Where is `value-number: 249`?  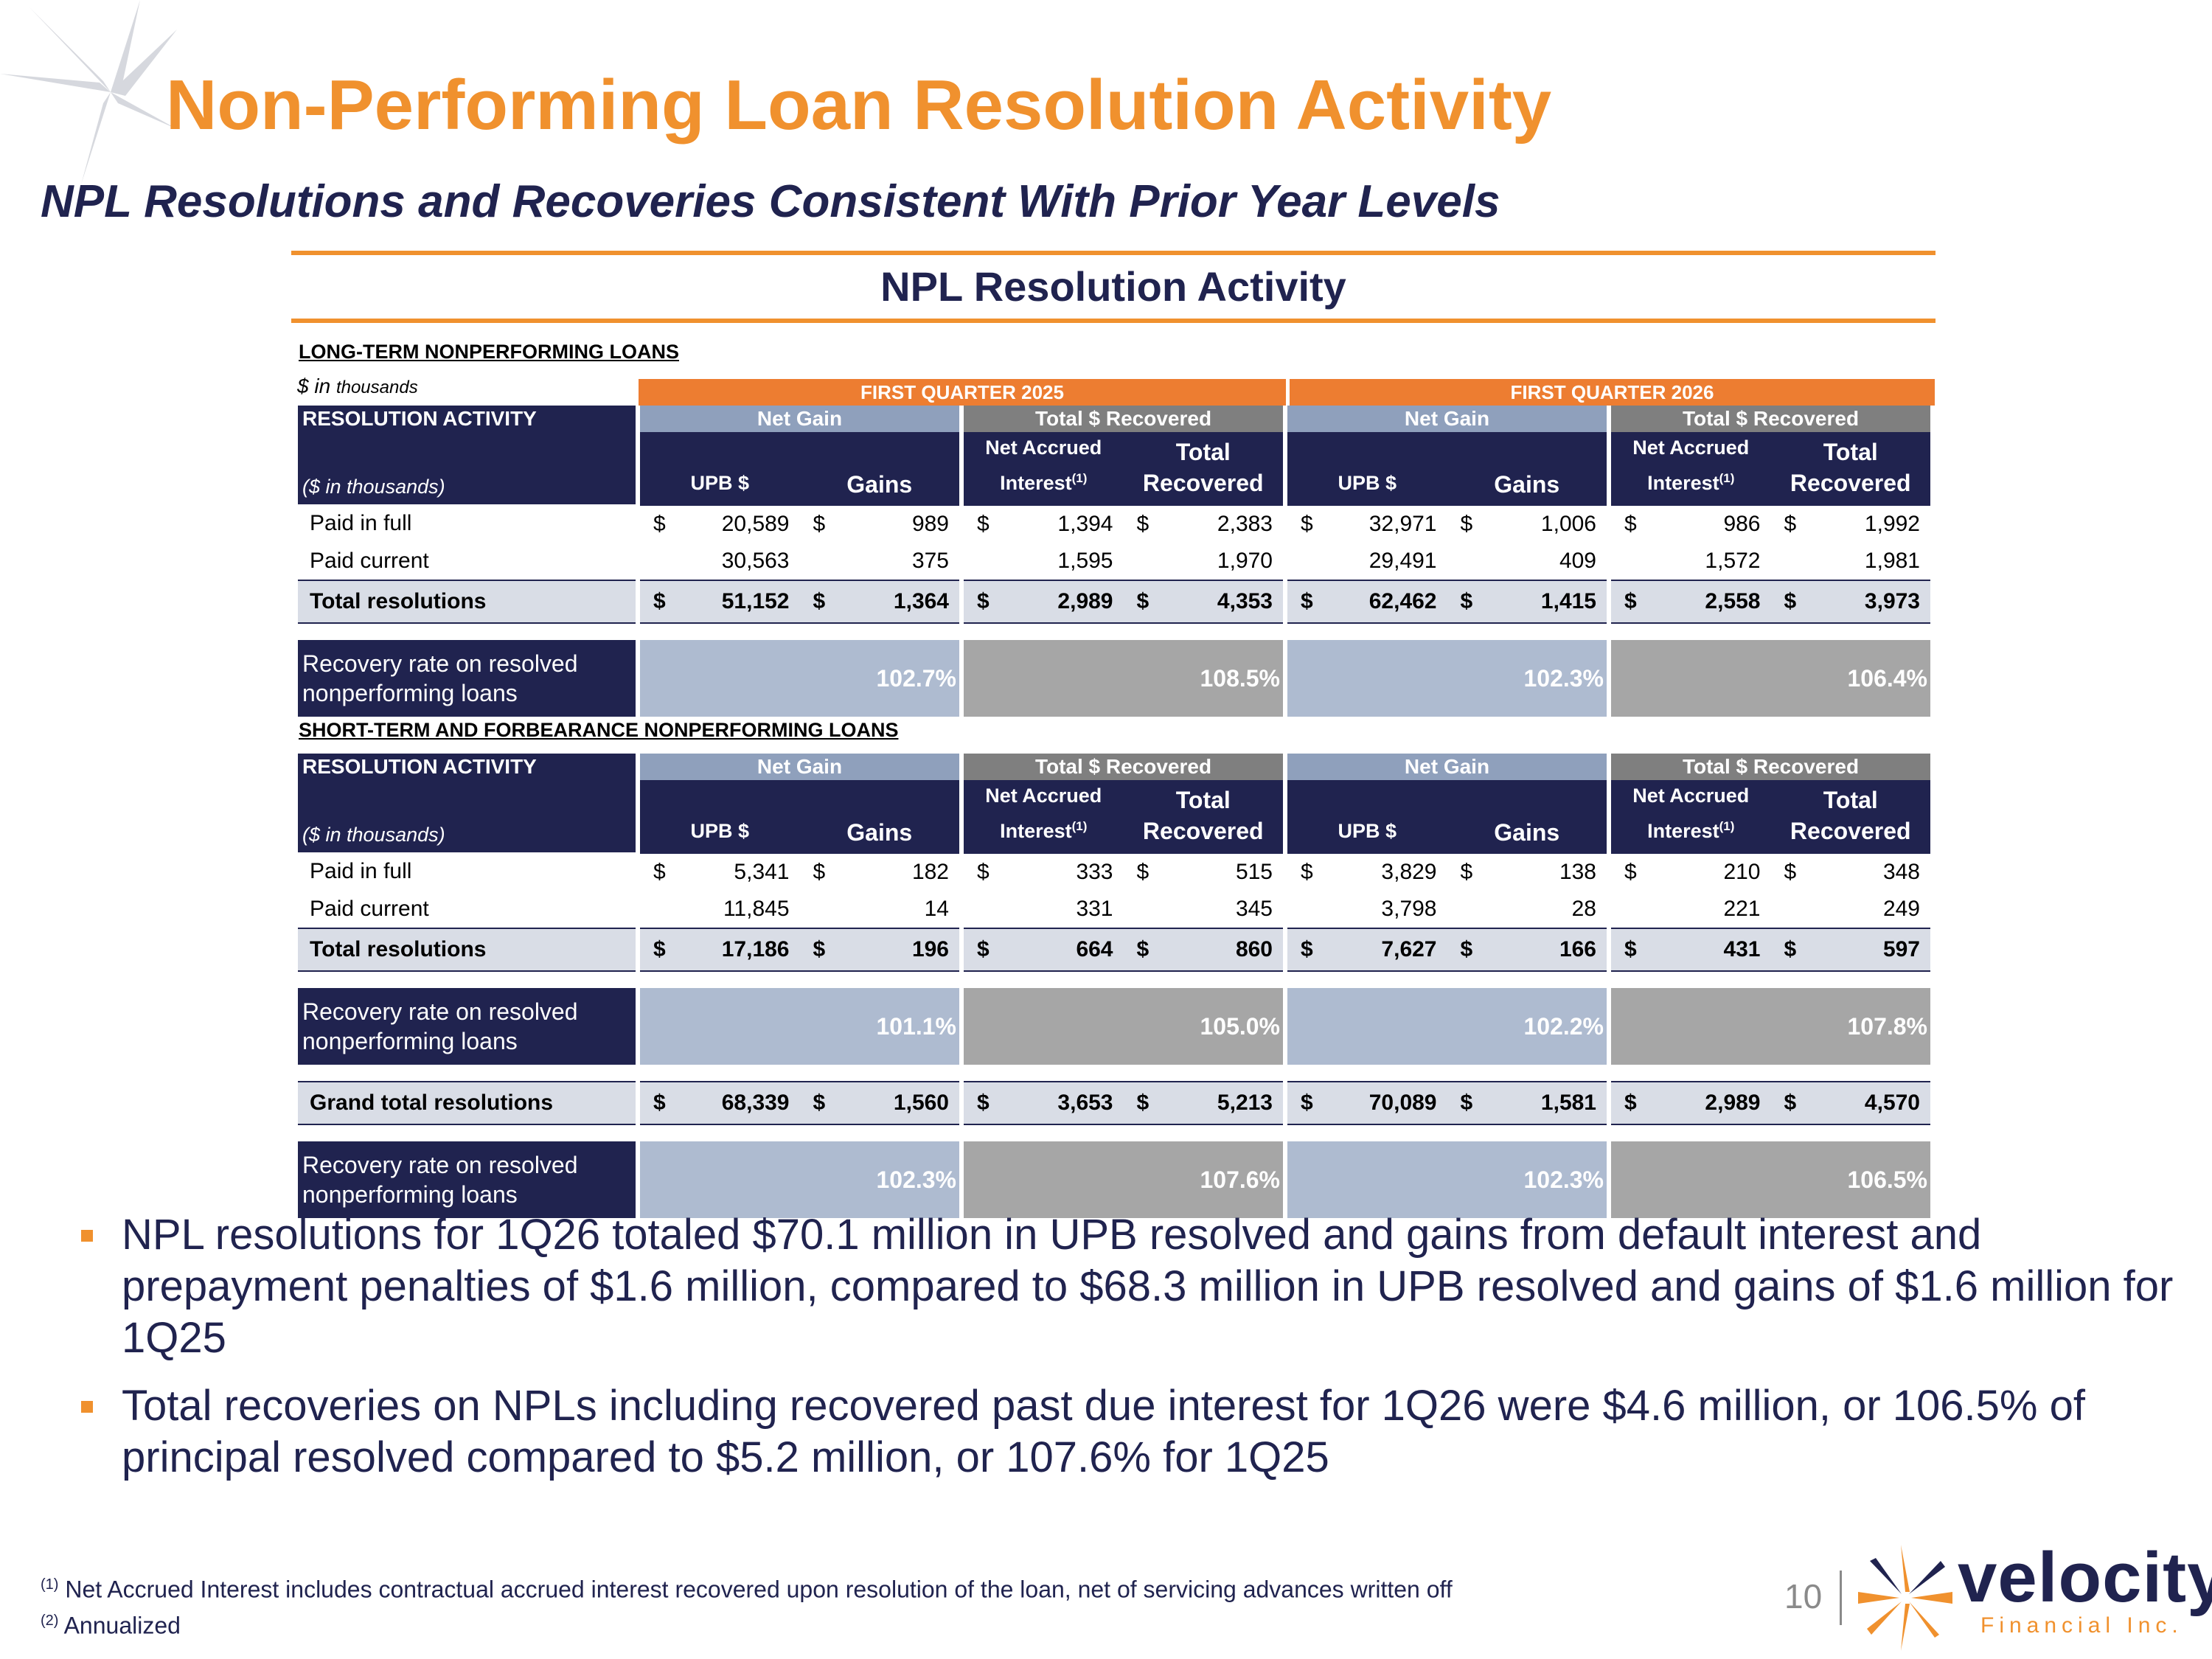
value-number: 249 is located at coordinates (1901, 909).